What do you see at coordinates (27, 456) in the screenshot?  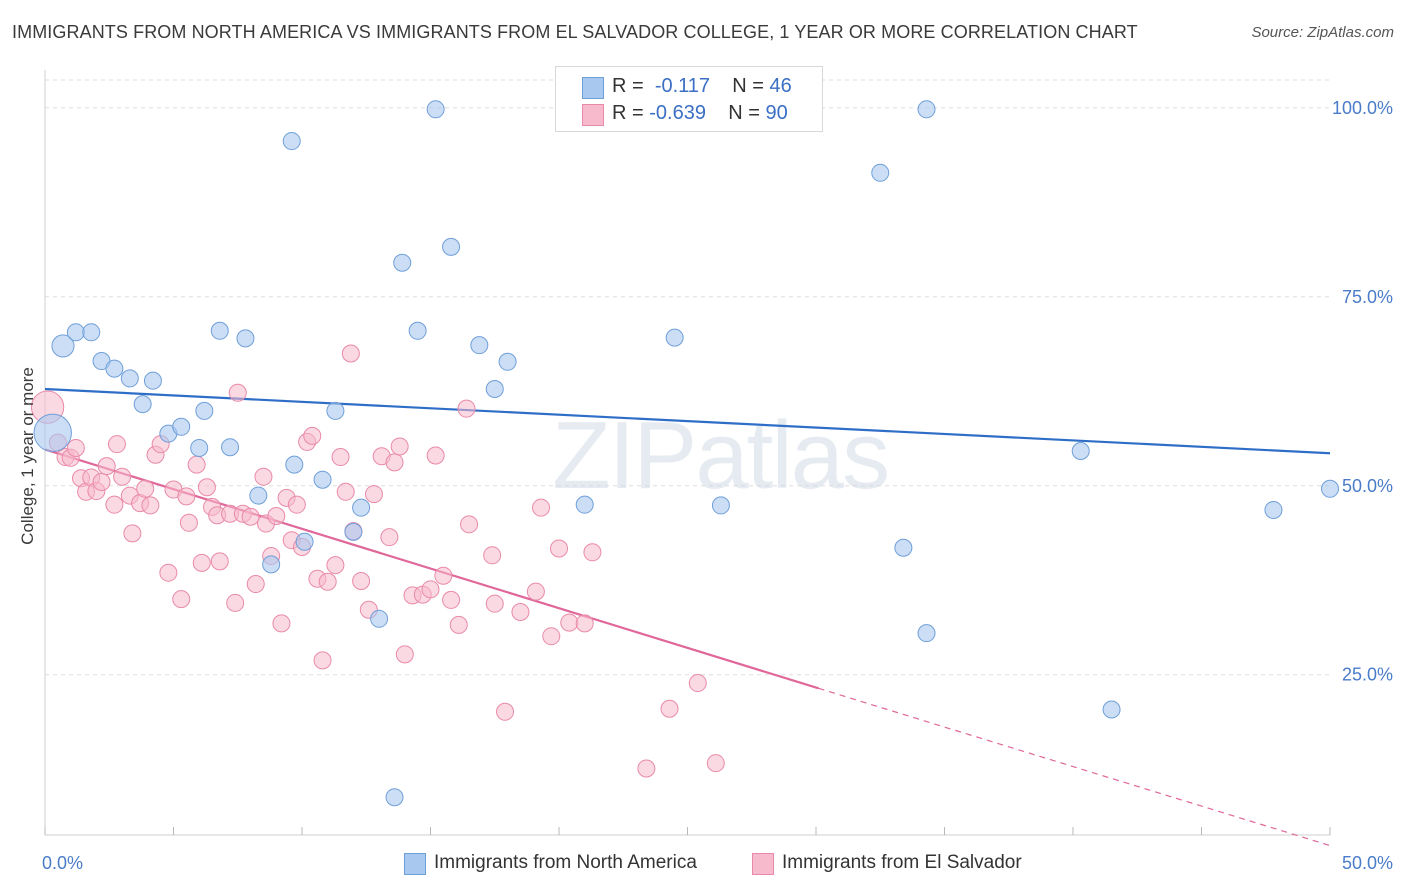 I see `y-axis-label: College, 1 year or more` at bounding box center [27, 456].